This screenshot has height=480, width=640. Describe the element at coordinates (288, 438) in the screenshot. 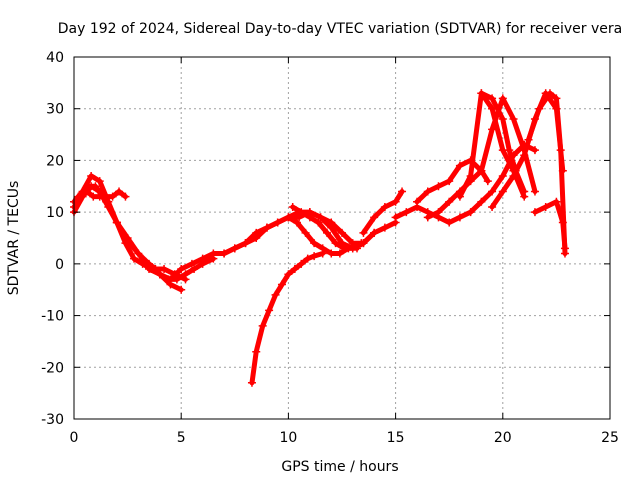

I see `x-tick-label: 10` at that location.